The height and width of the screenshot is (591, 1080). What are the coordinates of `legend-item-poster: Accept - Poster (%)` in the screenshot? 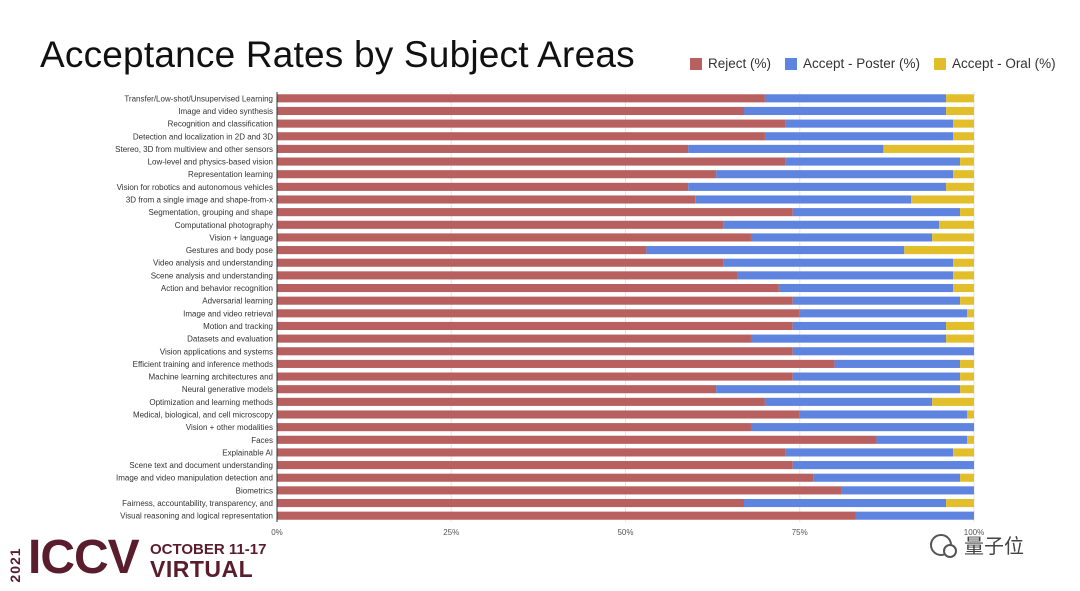 It's located at (852, 63).